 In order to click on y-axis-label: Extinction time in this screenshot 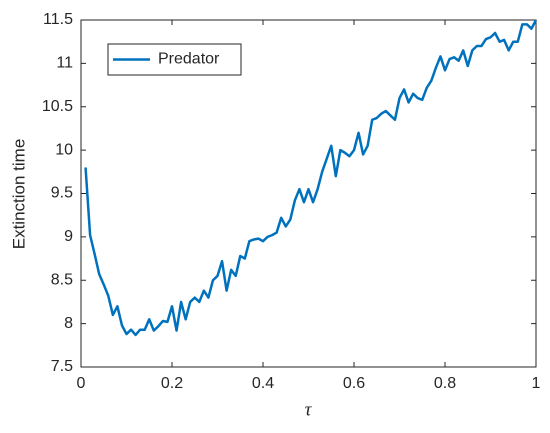, I will do `click(18, 194)`.